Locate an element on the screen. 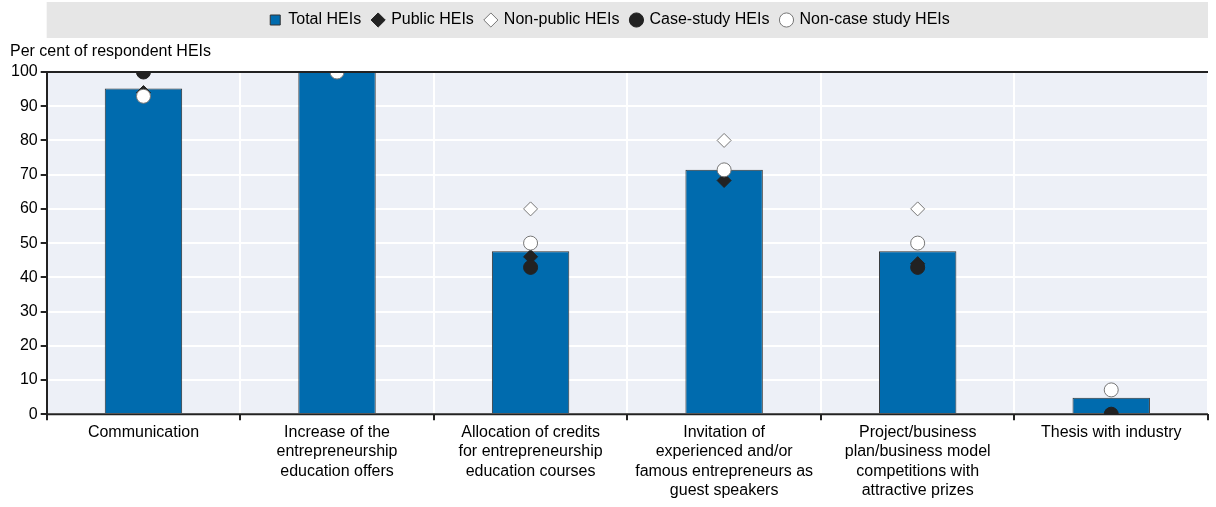 The image size is (1216, 507). y-tick-label: 10 is located at coordinates (28, 379).